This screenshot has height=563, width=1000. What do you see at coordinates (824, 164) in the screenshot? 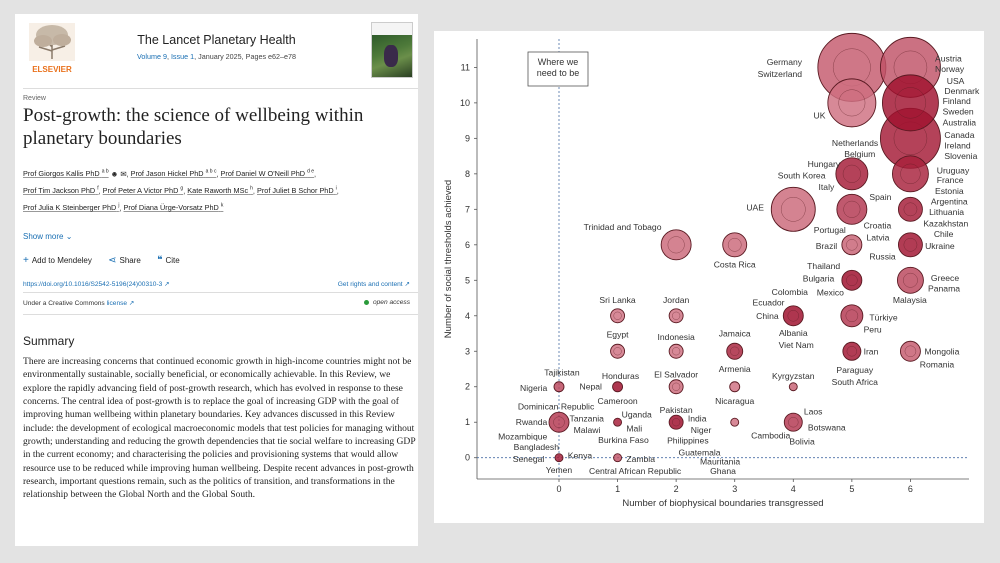
I see `country-label: Hungary` at bounding box center [824, 164].